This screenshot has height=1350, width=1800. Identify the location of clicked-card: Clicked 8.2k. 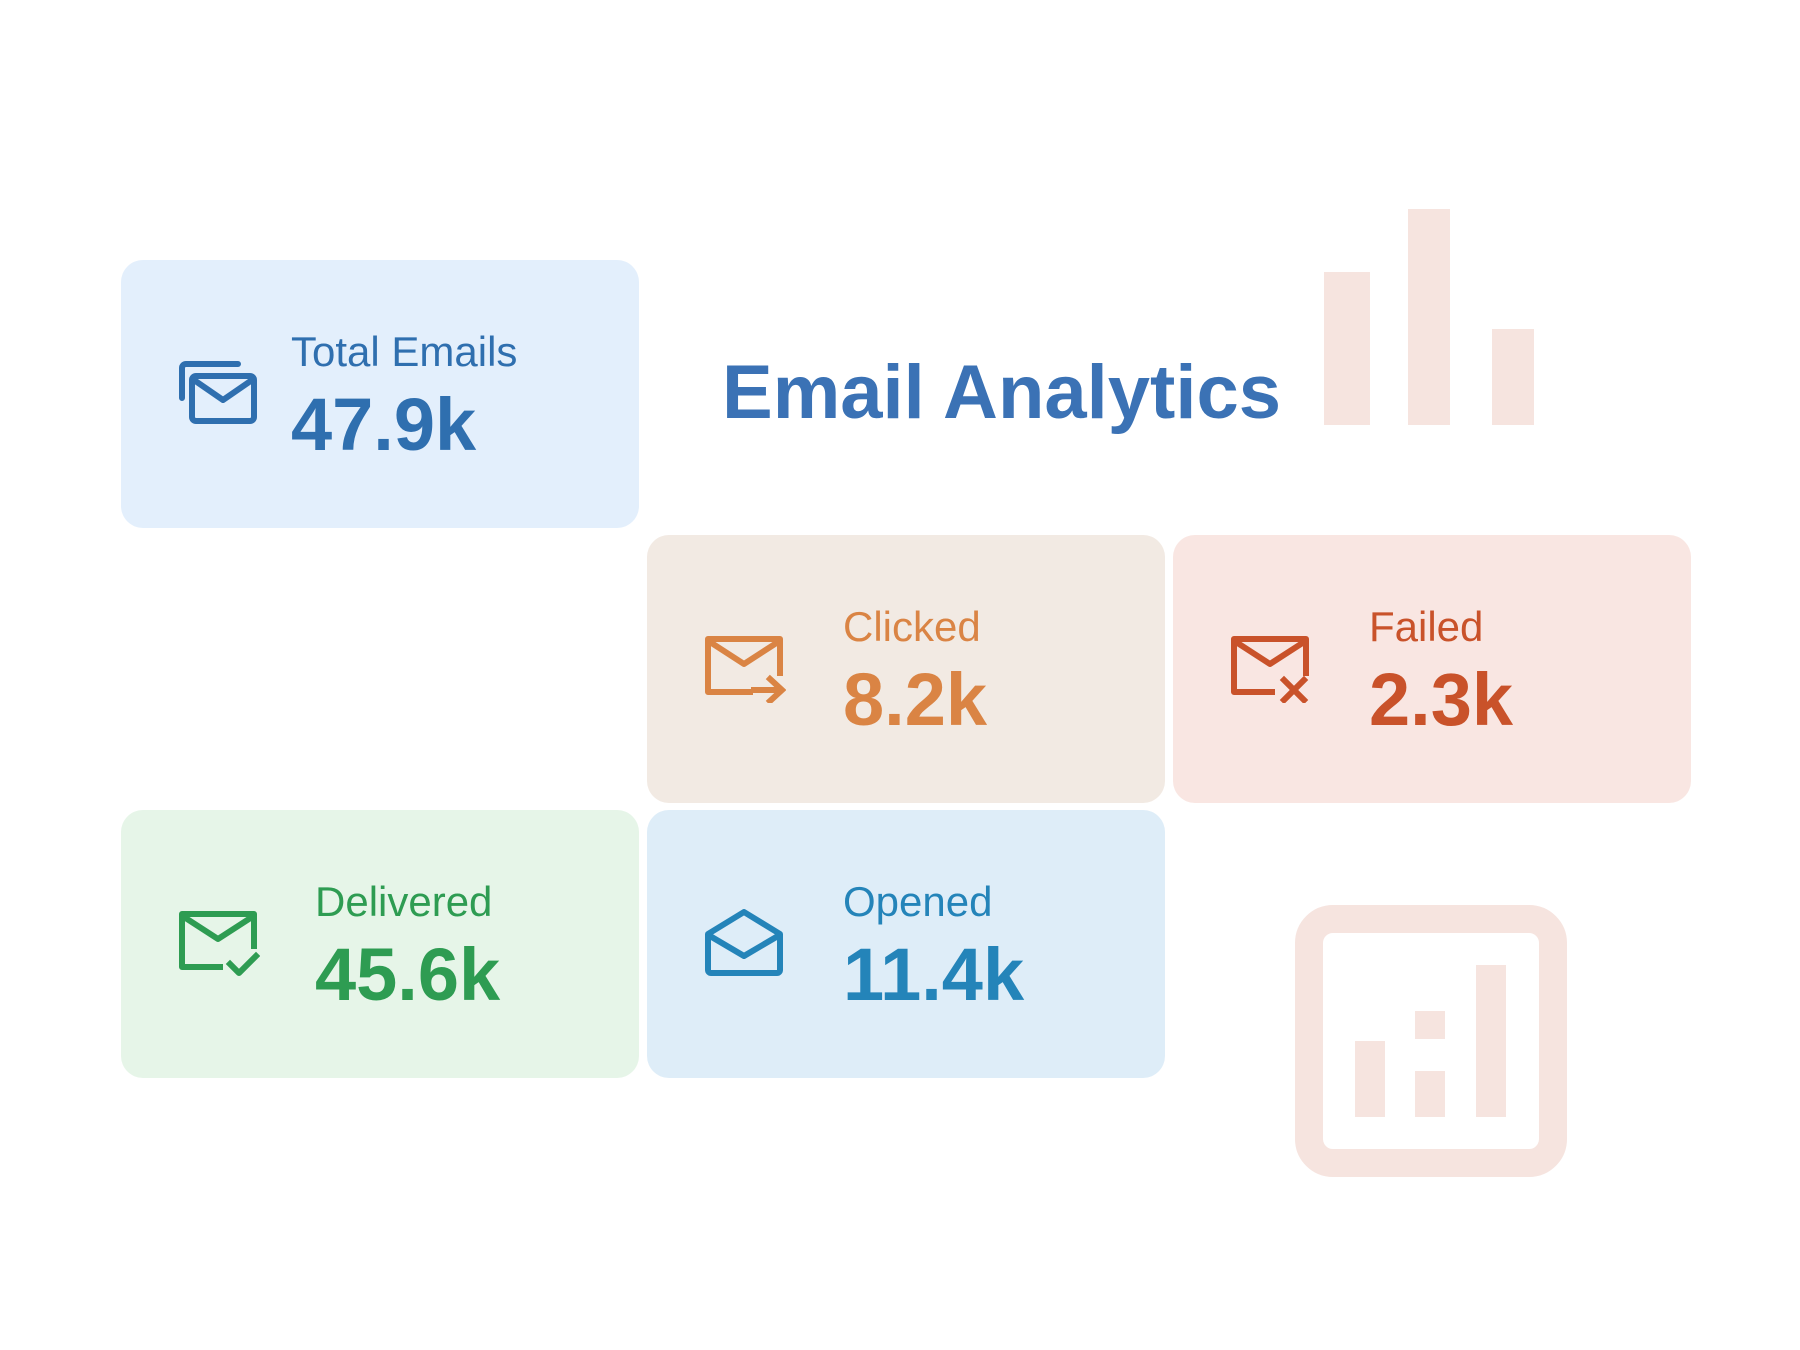
(906, 669).